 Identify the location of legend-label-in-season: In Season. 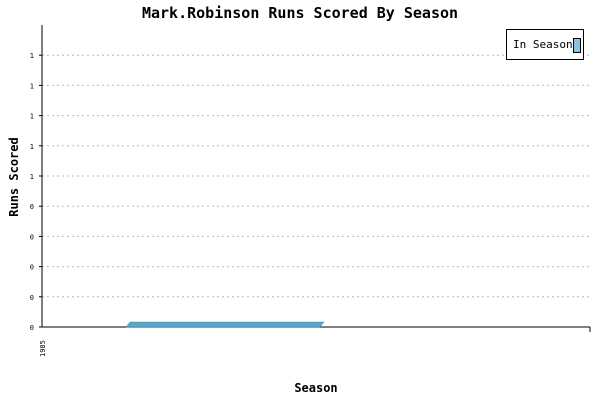
(543, 44).